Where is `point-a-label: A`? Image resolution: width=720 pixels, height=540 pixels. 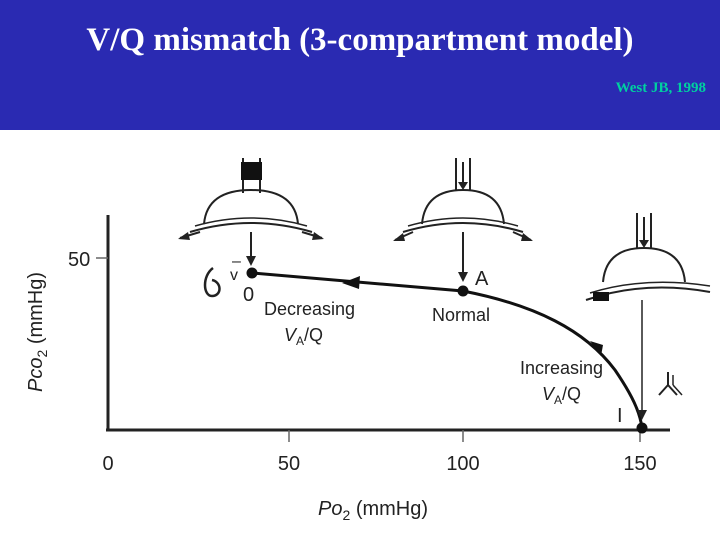 point-a-label: A is located at coordinates (482, 279).